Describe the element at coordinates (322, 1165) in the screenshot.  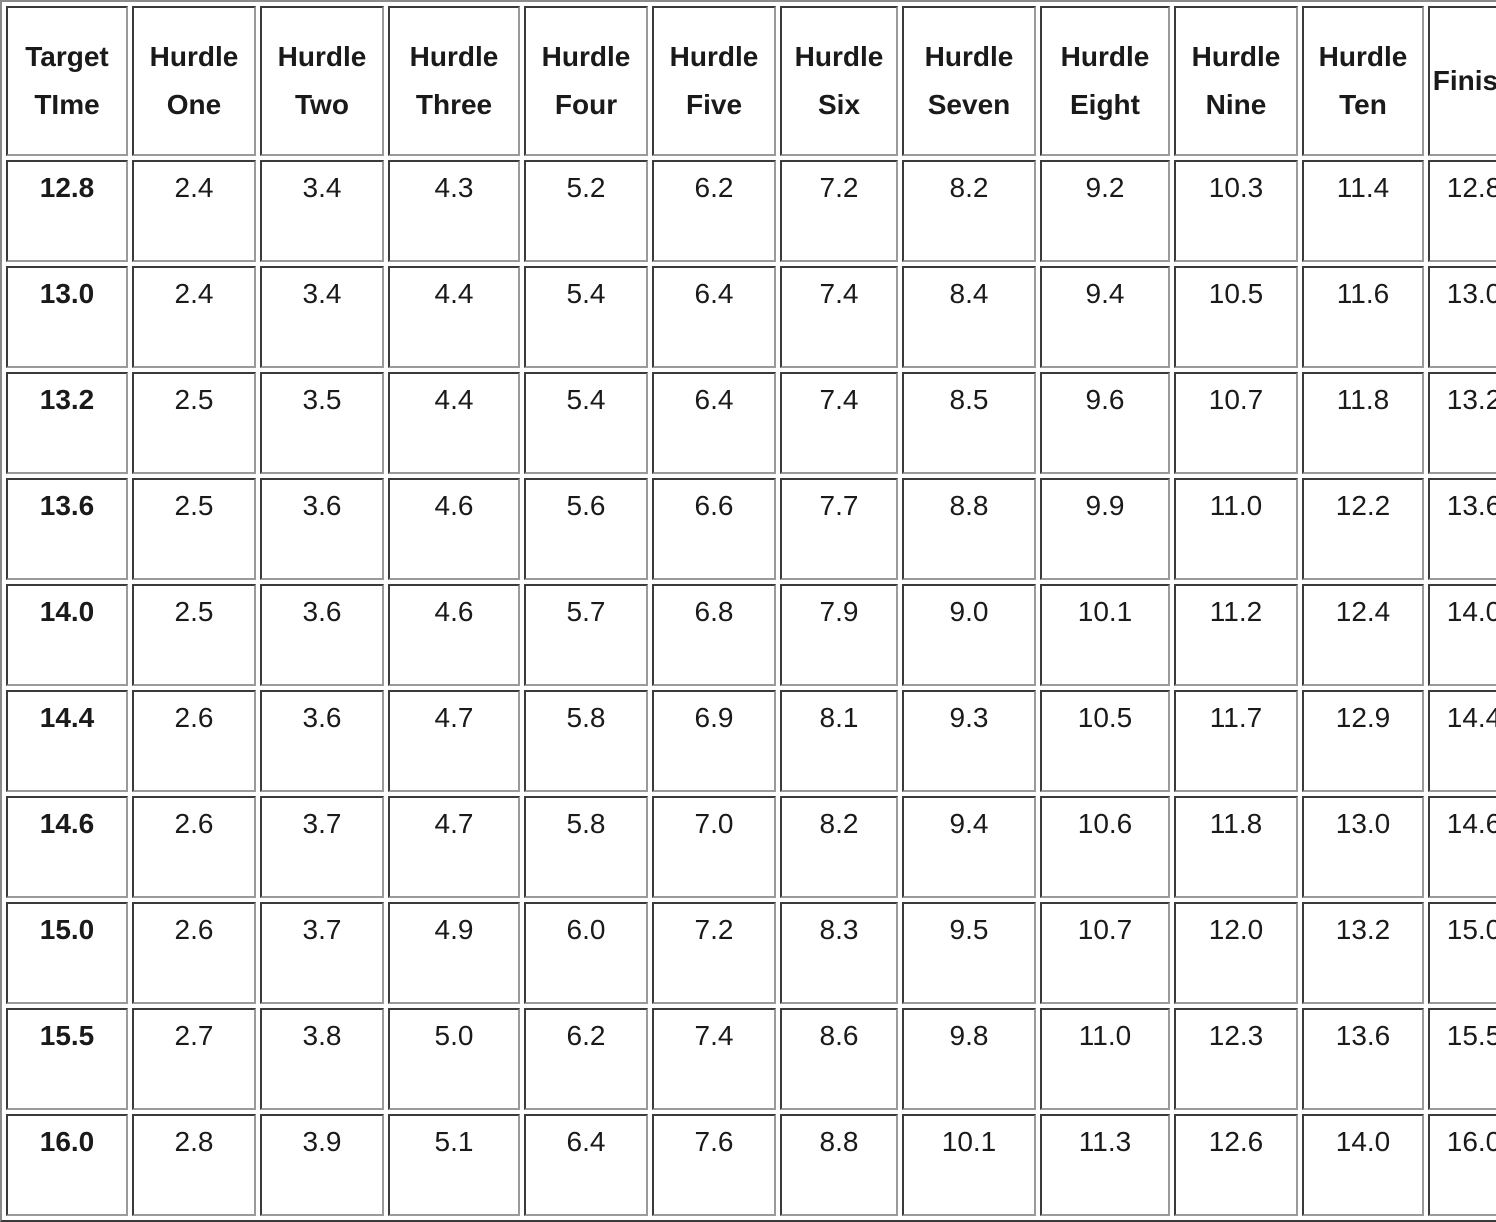
I see `split-time-cell: 3.9` at that location.